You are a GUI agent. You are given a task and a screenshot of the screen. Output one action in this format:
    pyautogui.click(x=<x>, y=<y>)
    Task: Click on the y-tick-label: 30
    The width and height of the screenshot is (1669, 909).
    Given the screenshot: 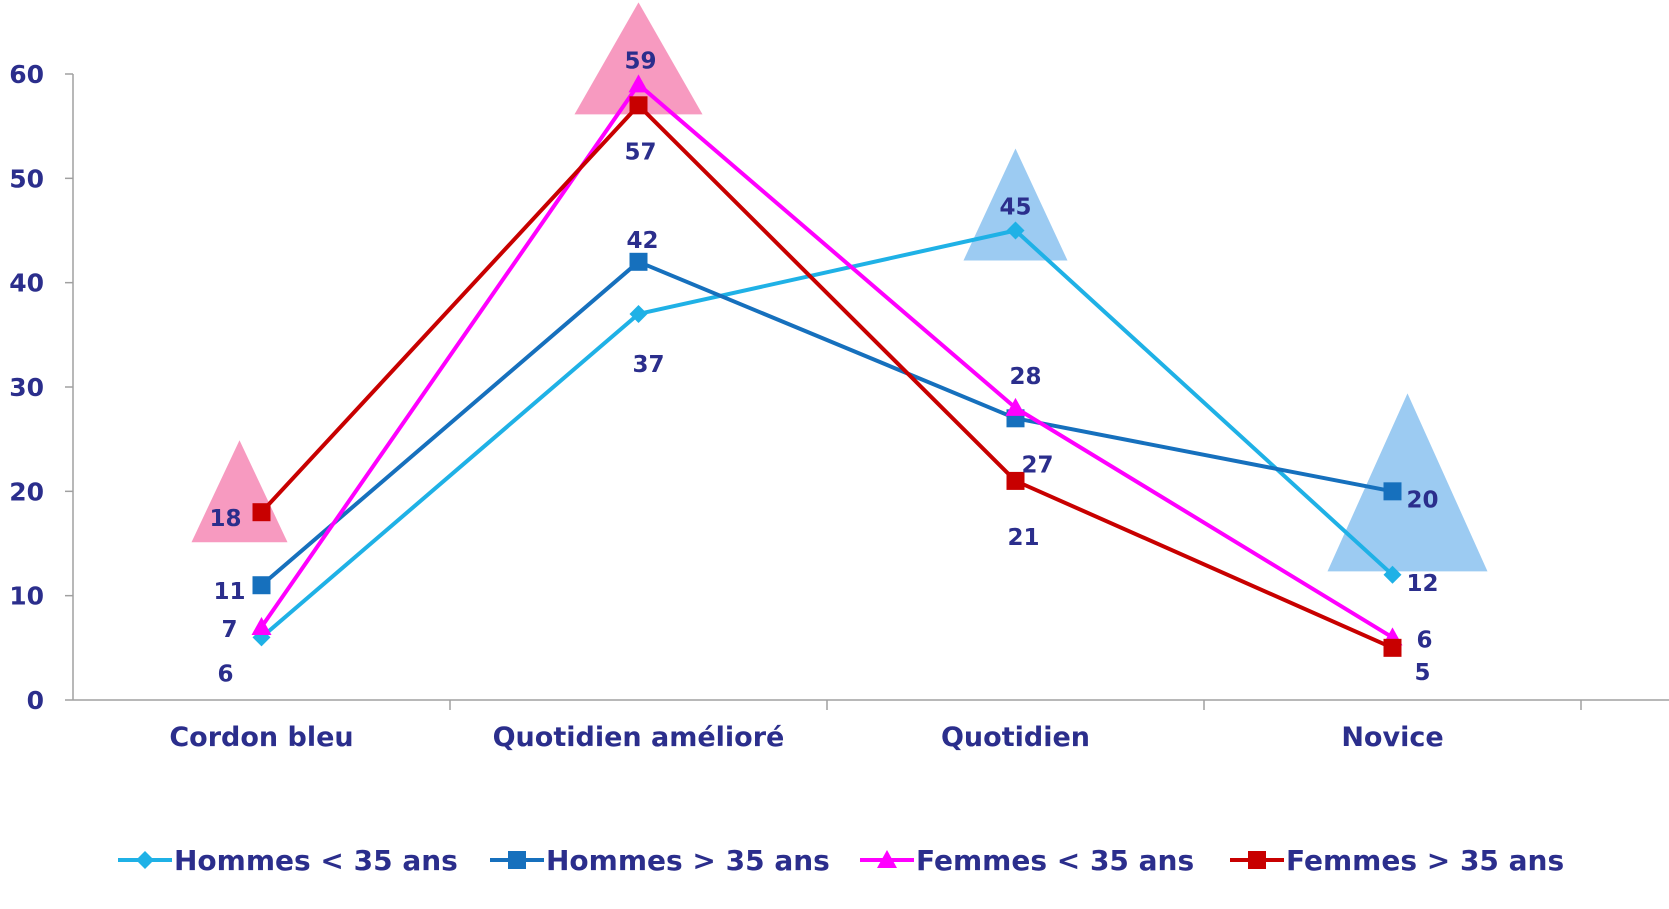 What is the action you would take?
    pyautogui.click(x=26, y=387)
    